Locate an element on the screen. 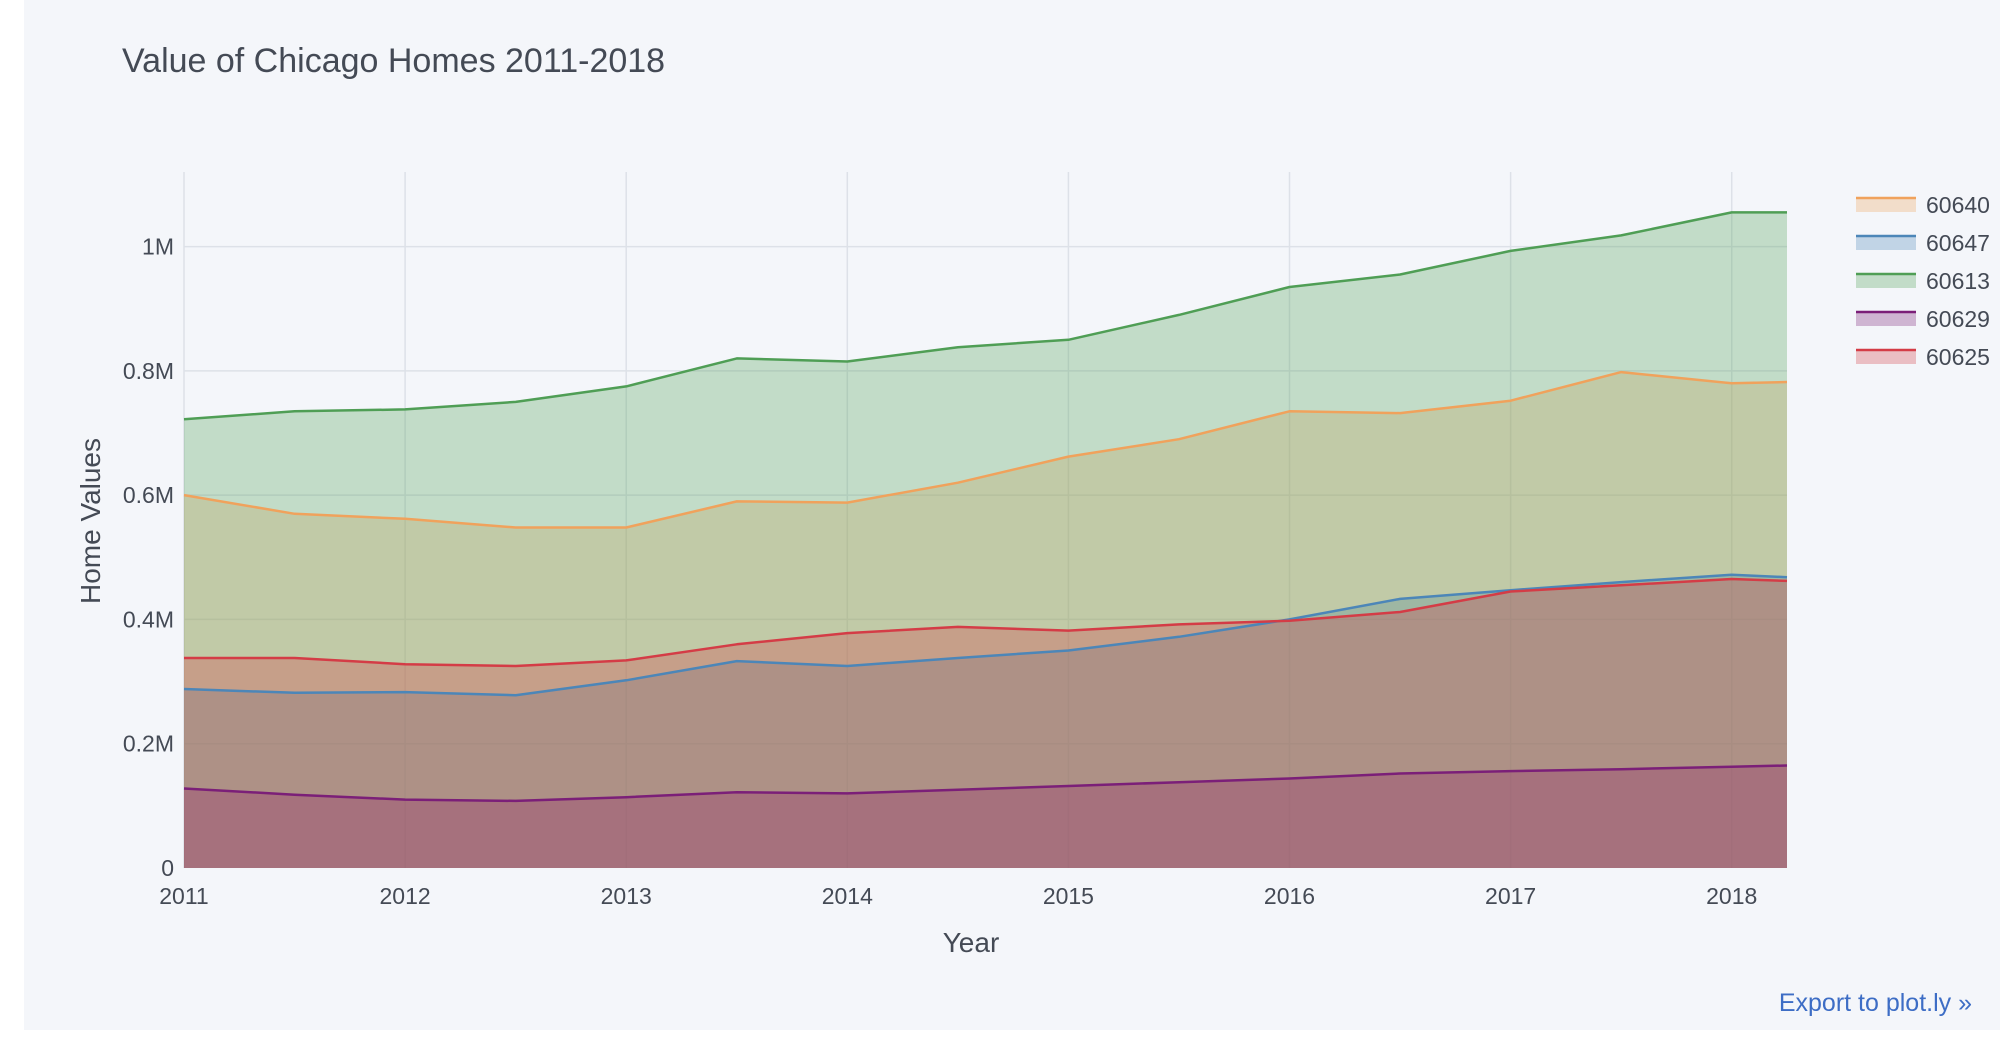  legend-item-60629: 60629 is located at coordinates (1923, 319).